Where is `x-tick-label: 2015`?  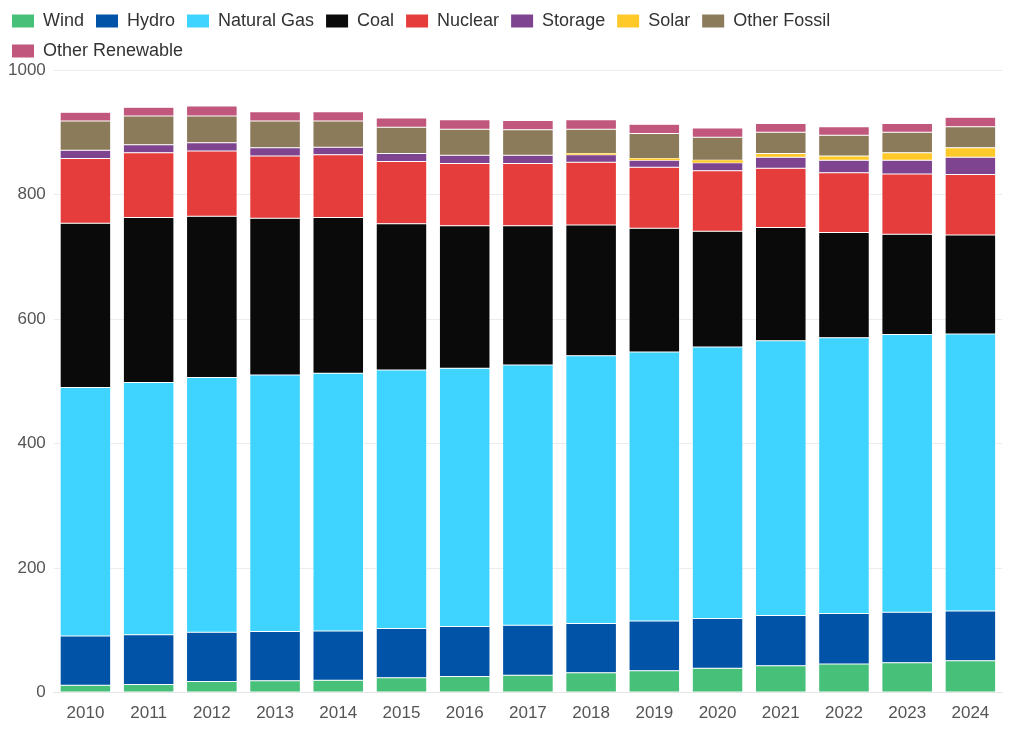
x-tick-label: 2015 is located at coordinates (401, 713).